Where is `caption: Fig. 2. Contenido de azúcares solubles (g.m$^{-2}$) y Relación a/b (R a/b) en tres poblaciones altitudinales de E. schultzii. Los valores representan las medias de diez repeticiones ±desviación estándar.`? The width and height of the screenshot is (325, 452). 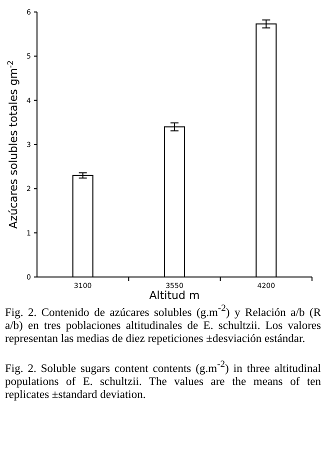 caption: Fig. 2. Contenido de azúcares solubles (g.m$^{-2}$) y Relación a/b (R a/b) en tres poblaciones altitudinales de E. schultzii. Los valores representan las medias de diez repeticiones ±desviación estándar. is located at coordinates (163, 324).